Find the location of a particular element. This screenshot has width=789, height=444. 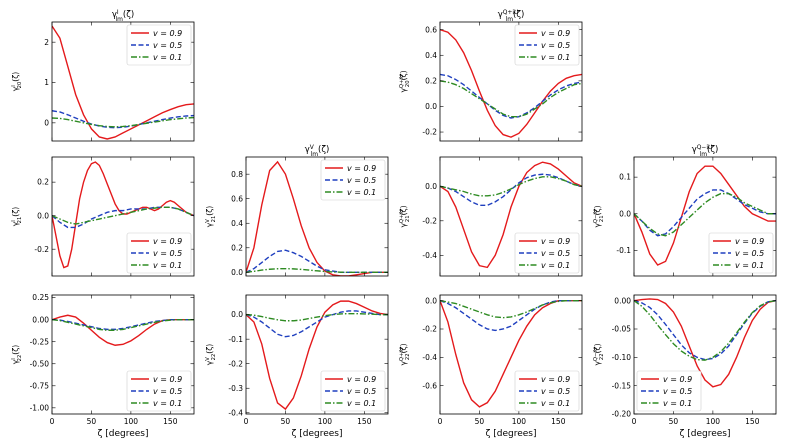

y-tick-label-OIU20-4: 0.6 is located at coordinates (431, 29).